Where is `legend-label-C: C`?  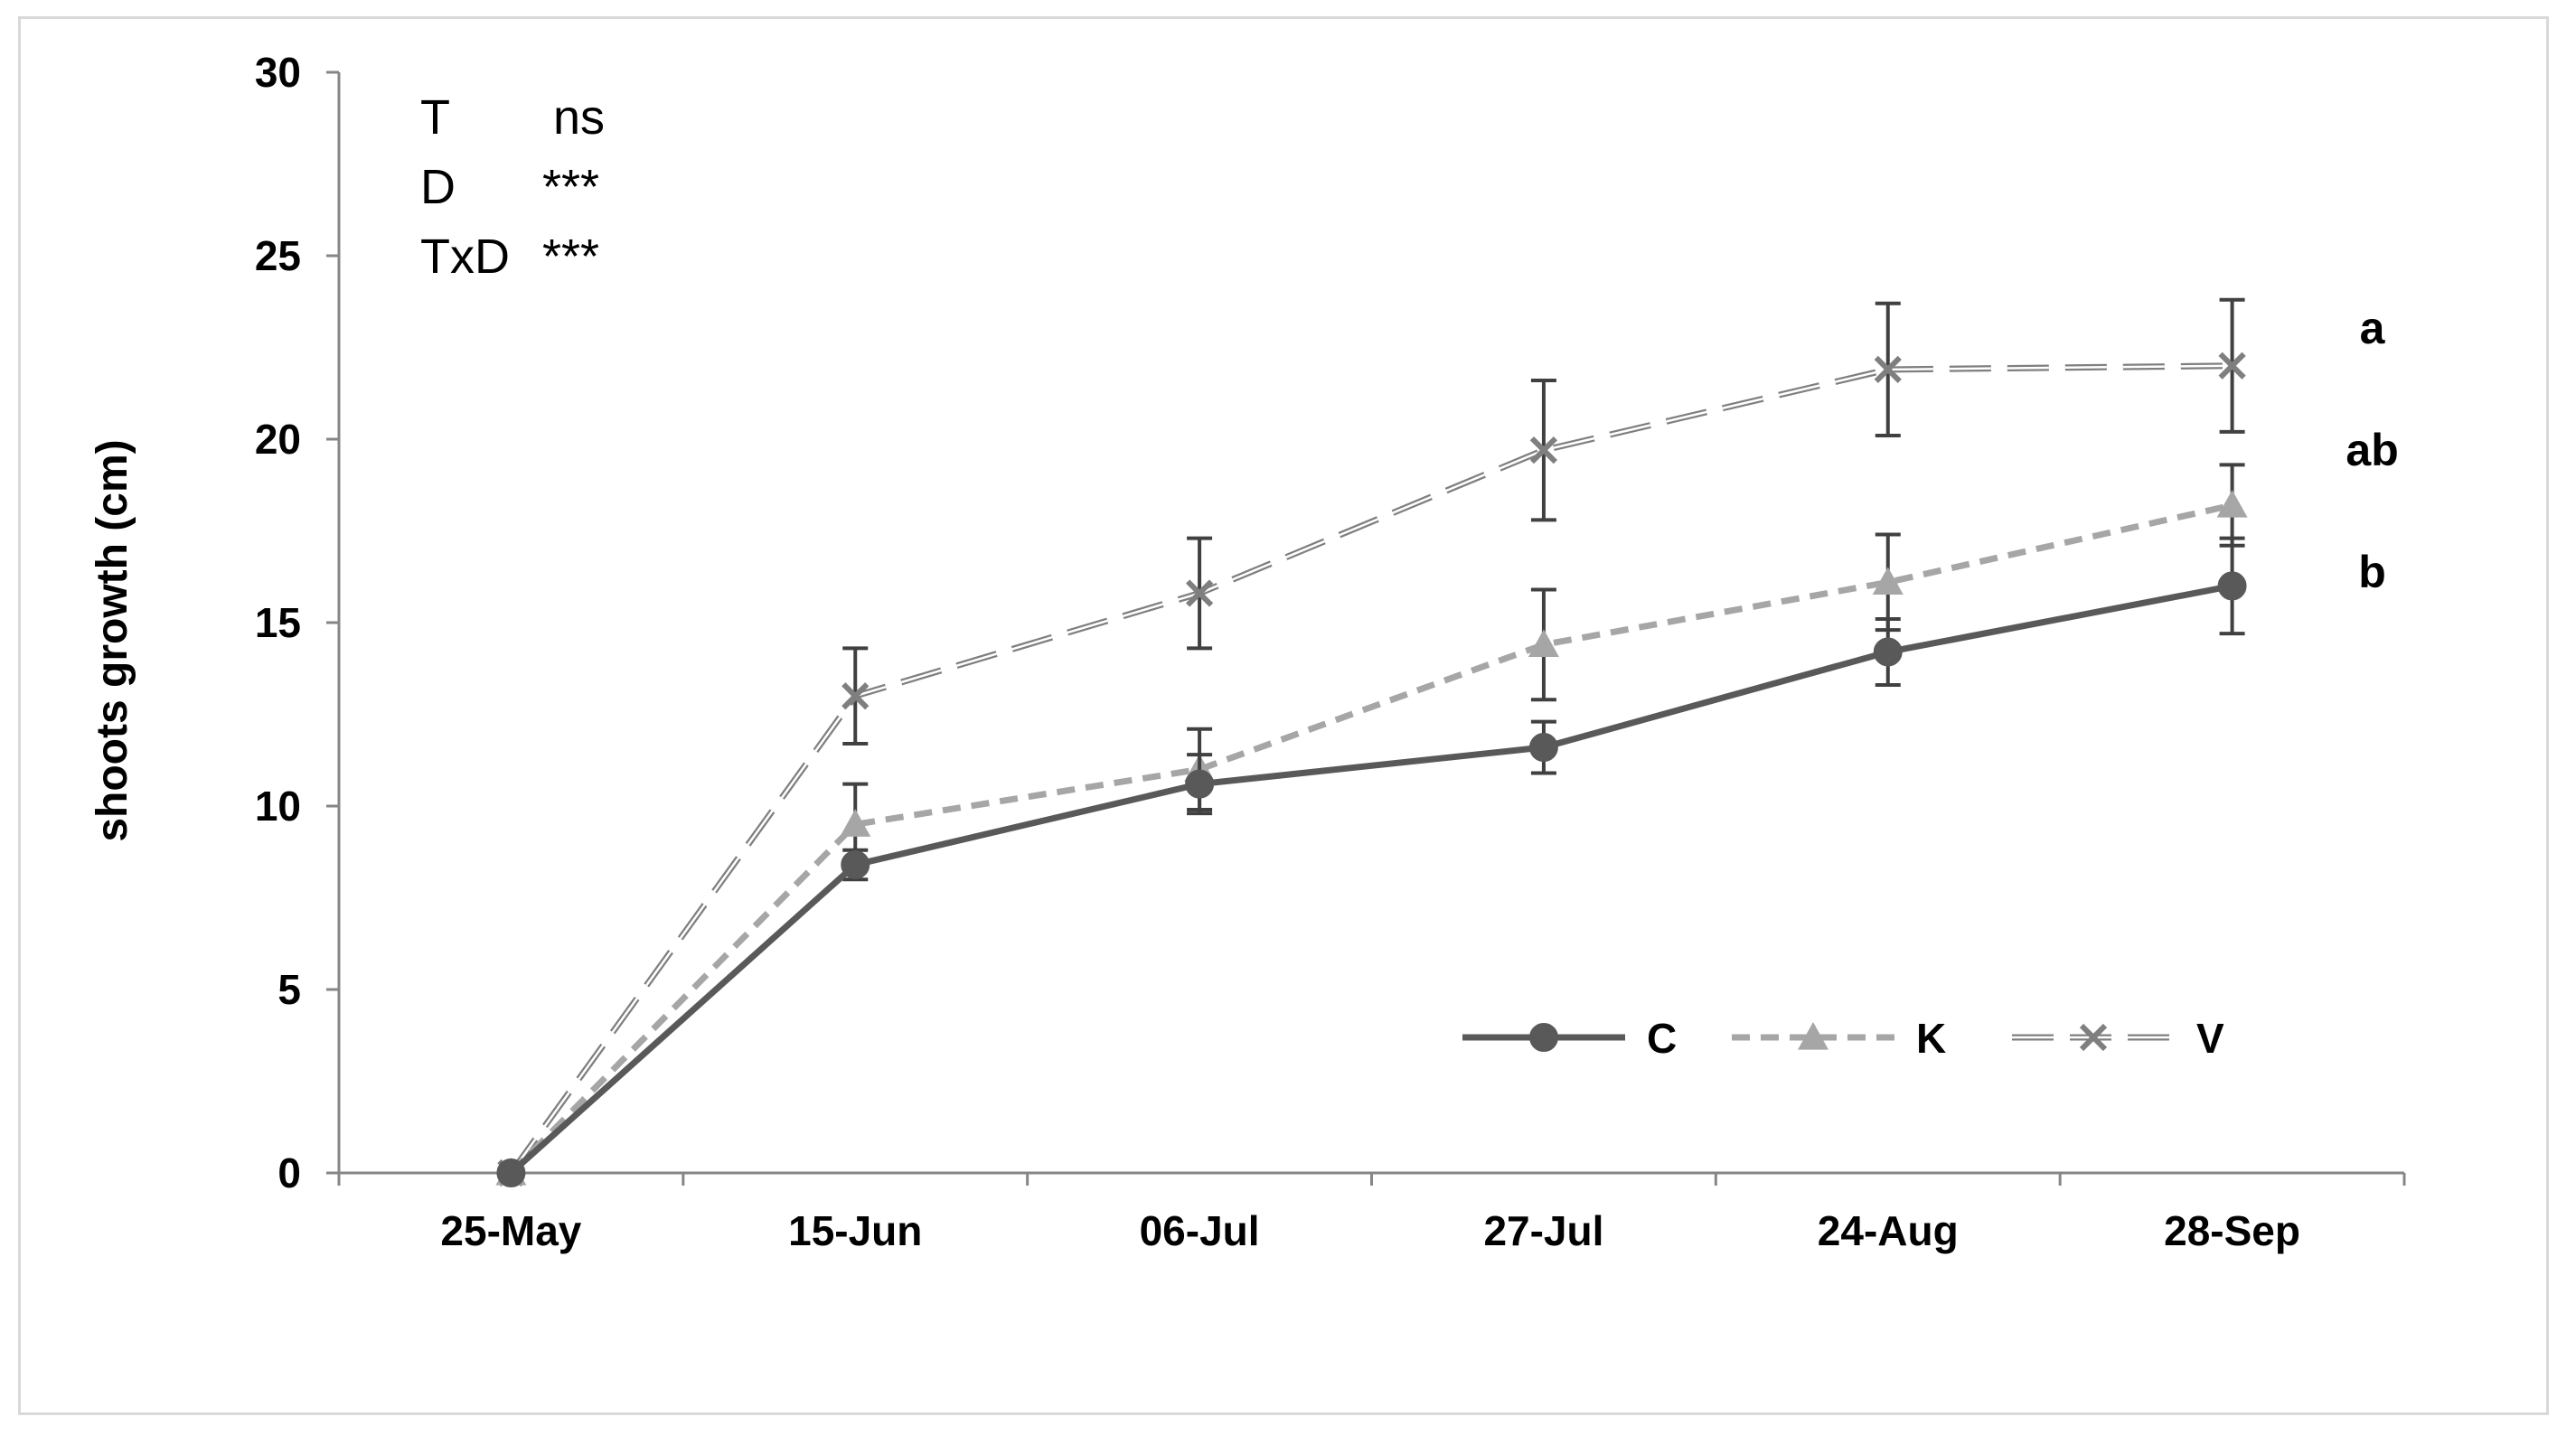
legend-label-C: C is located at coordinates (1662, 1038).